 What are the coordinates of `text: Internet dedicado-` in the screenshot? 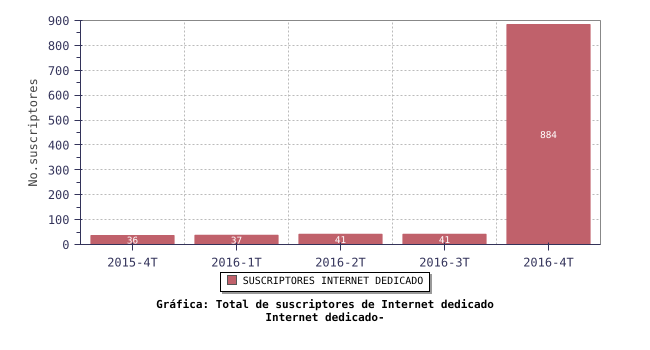 It's located at (325, 317).